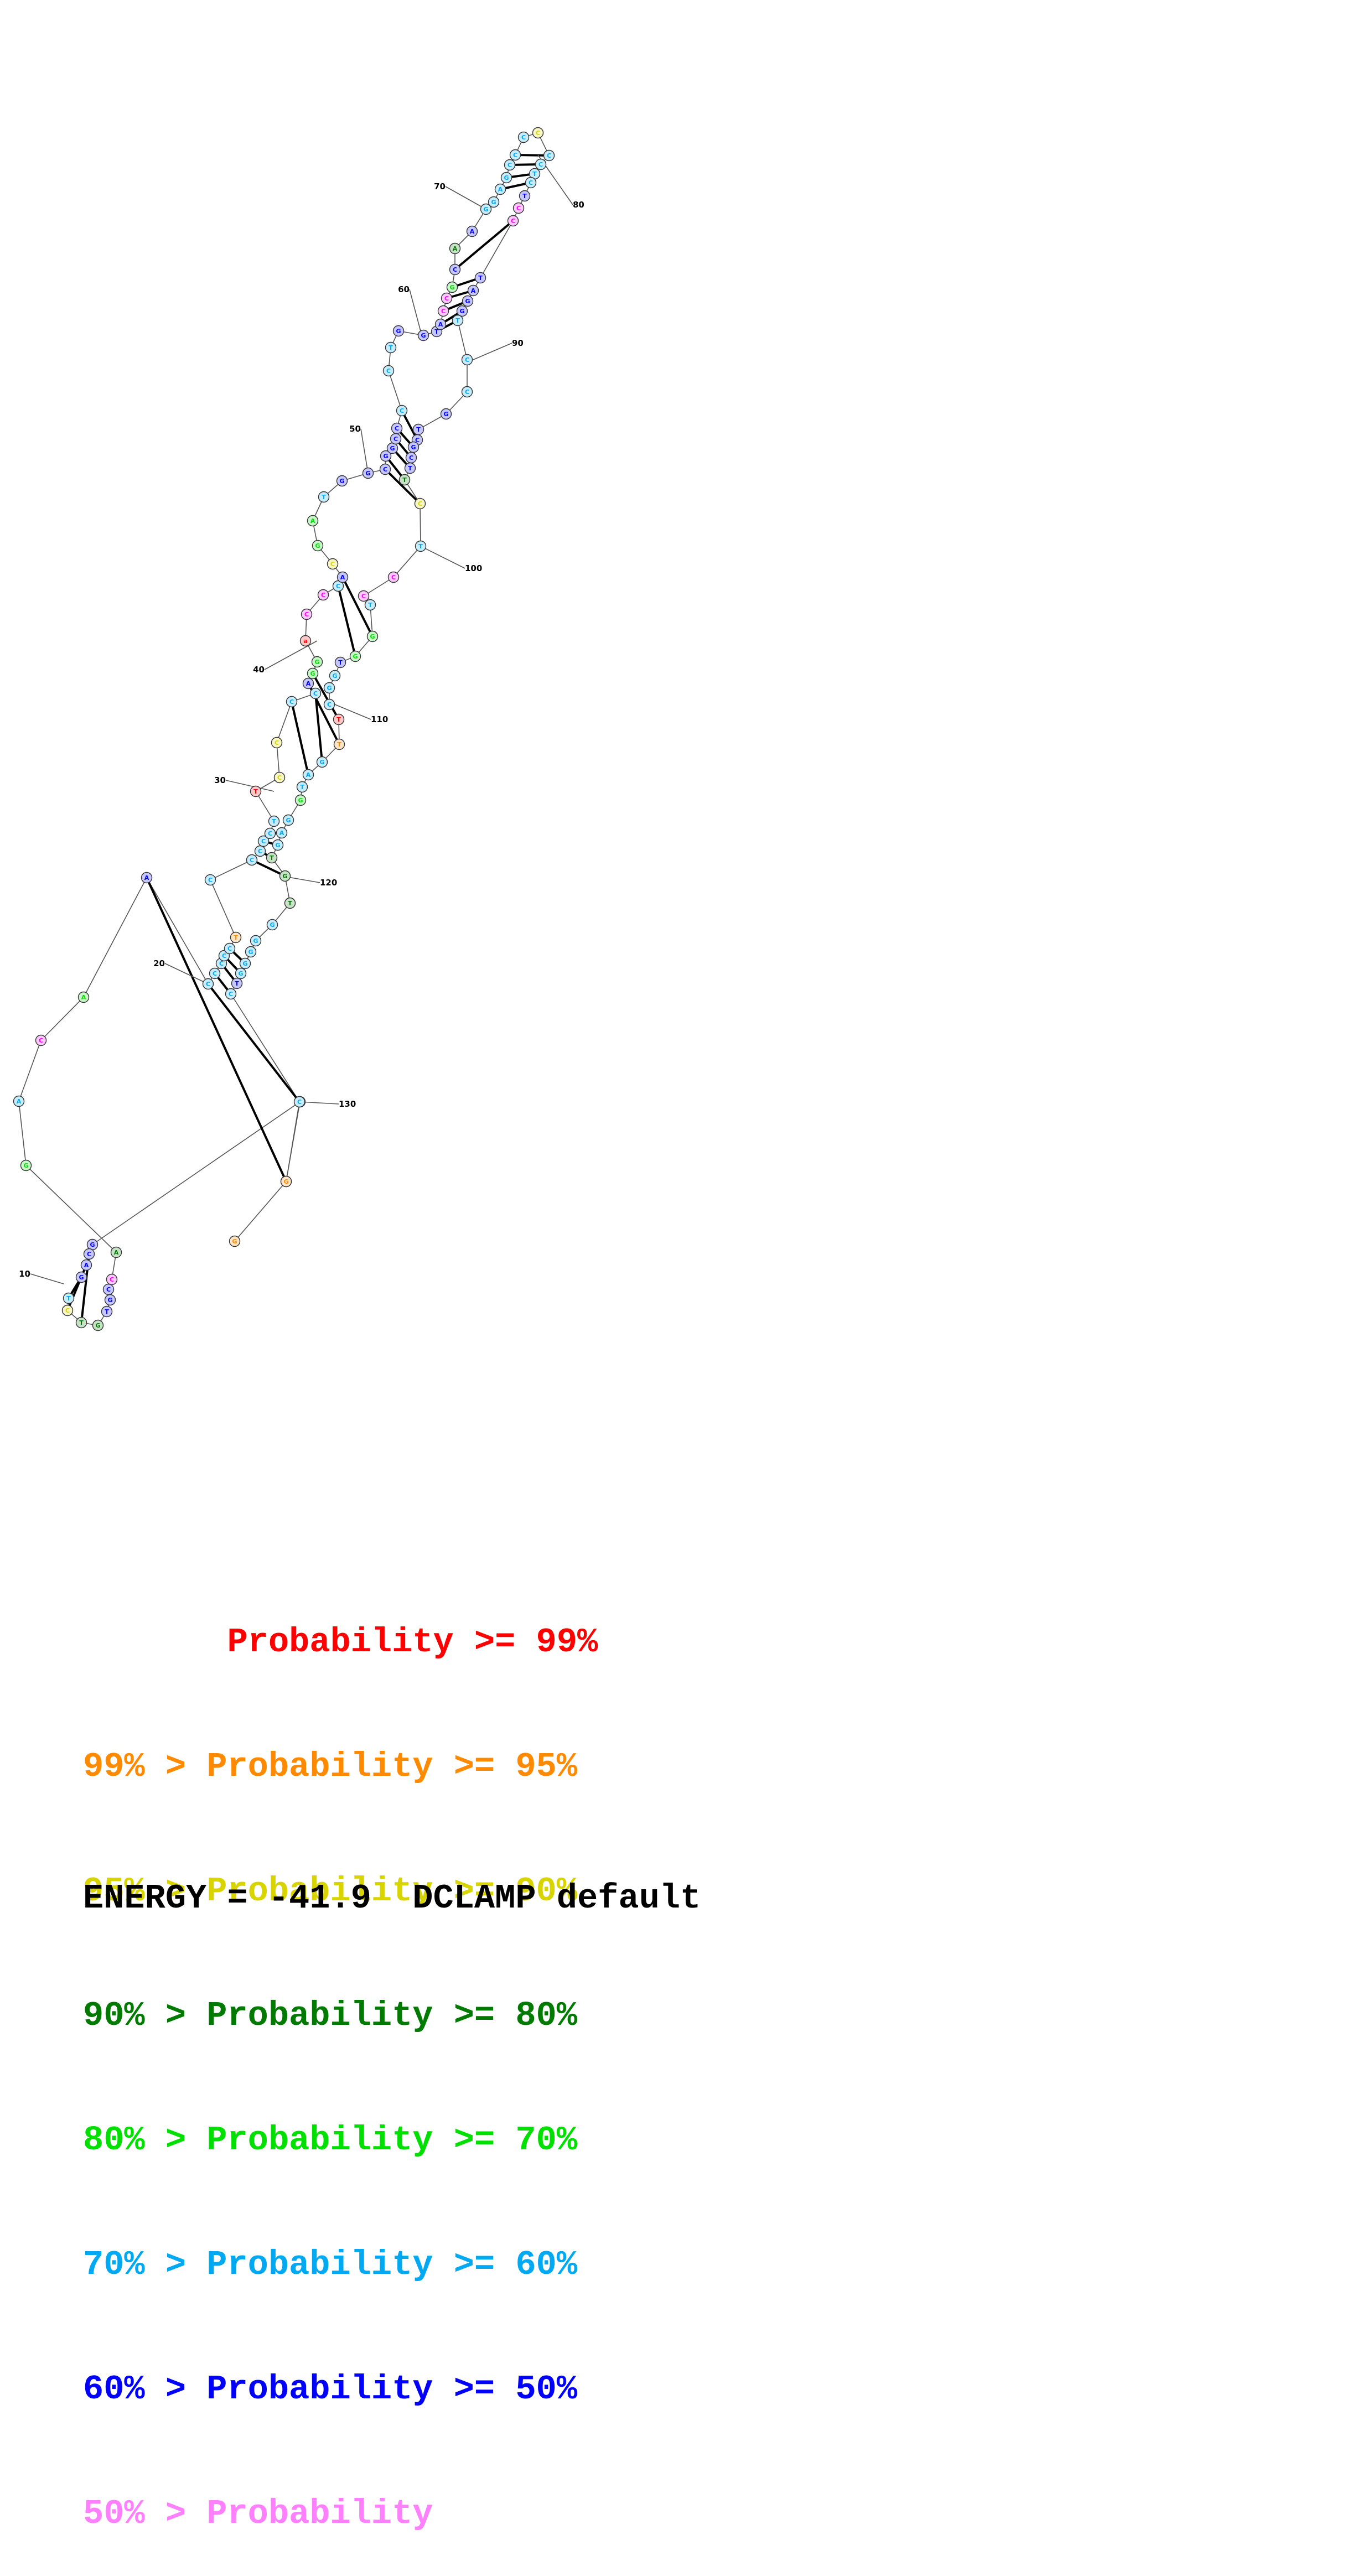  I want to click on nucleotide-base-label: A, so click(146, 878).